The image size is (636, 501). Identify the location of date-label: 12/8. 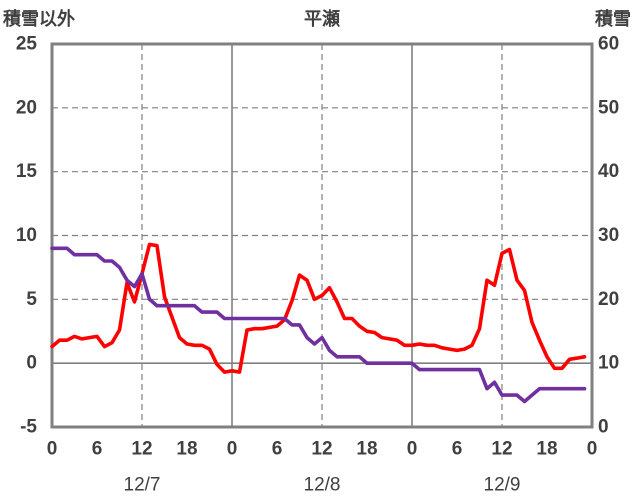
(322, 485).